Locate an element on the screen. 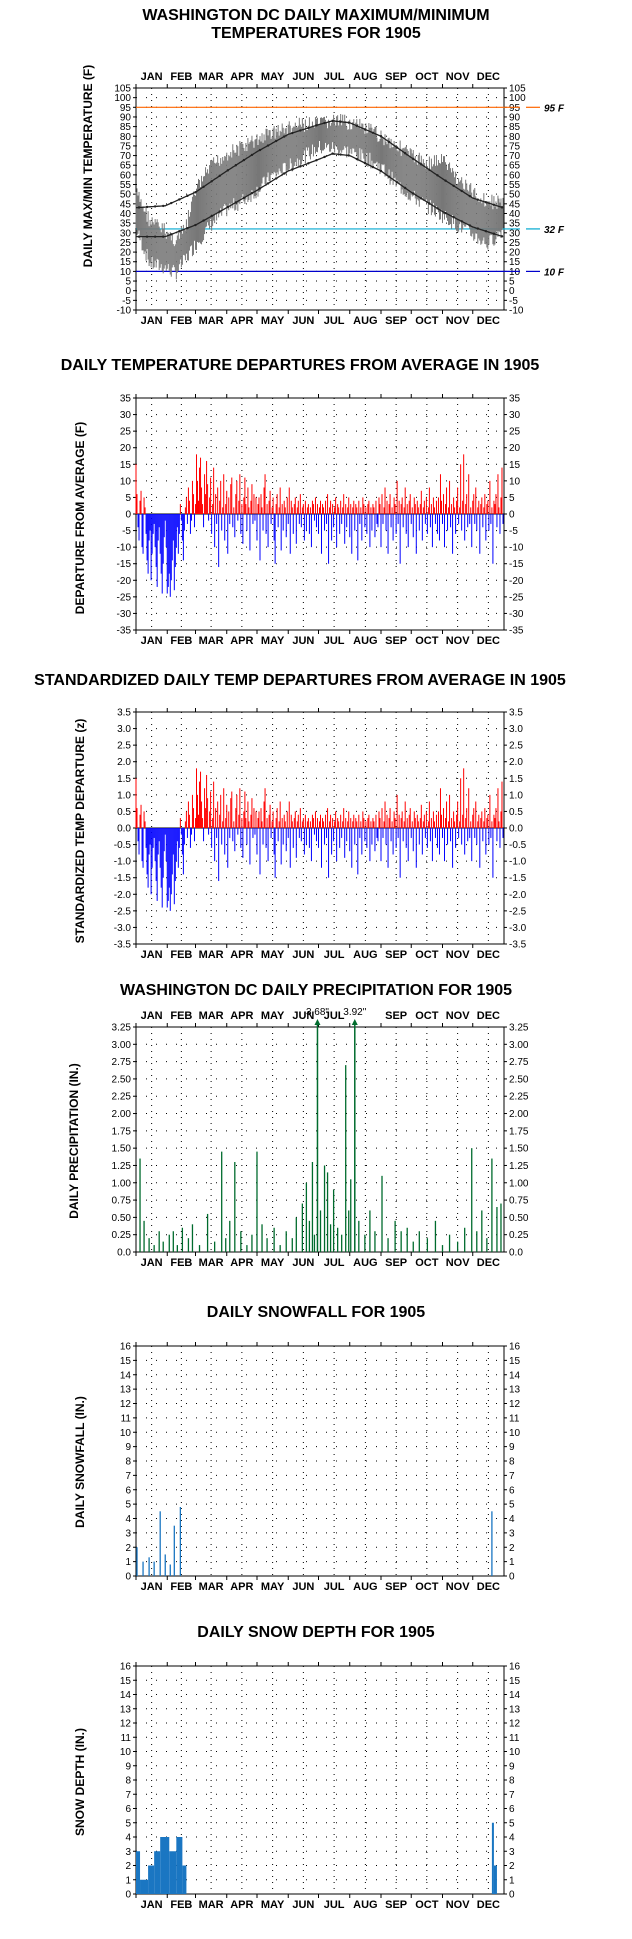  y-tick-label-left: 4 is located at coordinates (128, 1519).